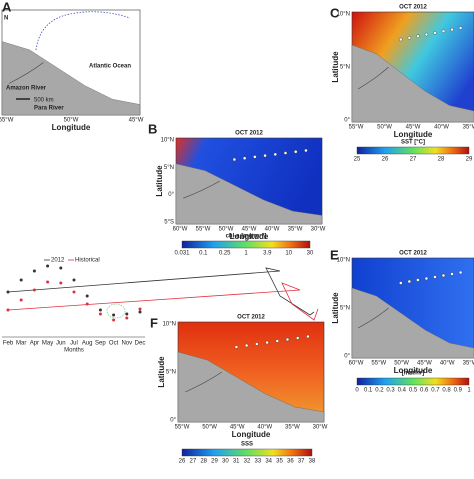 The image size is (474, 479). What do you see at coordinates (335, 67) in the screenshot?
I see `y-axis-label: Latitude` at bounding box center [335, 67].